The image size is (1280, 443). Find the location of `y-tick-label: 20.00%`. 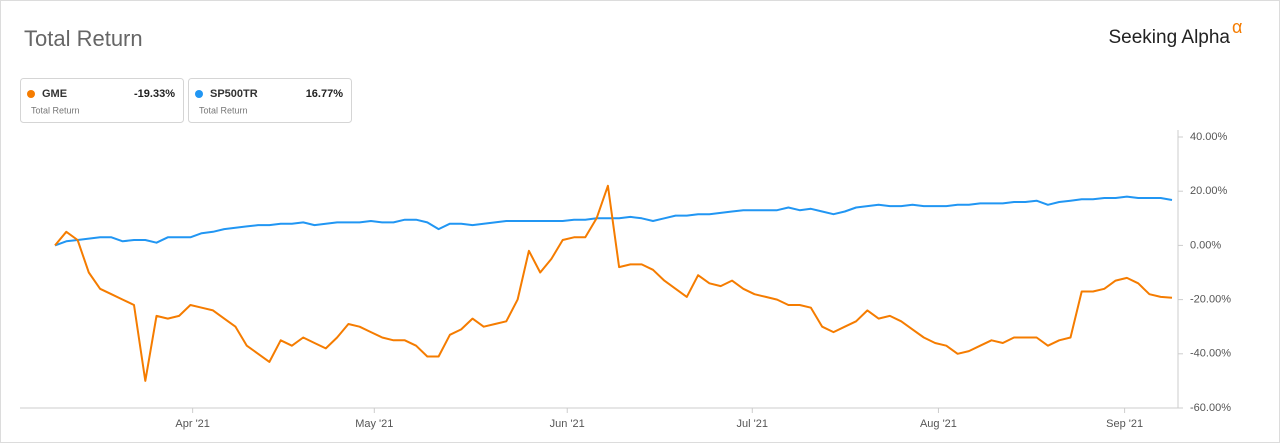

y-tick-label: 20.00% is located at coordinates (1209, 191).